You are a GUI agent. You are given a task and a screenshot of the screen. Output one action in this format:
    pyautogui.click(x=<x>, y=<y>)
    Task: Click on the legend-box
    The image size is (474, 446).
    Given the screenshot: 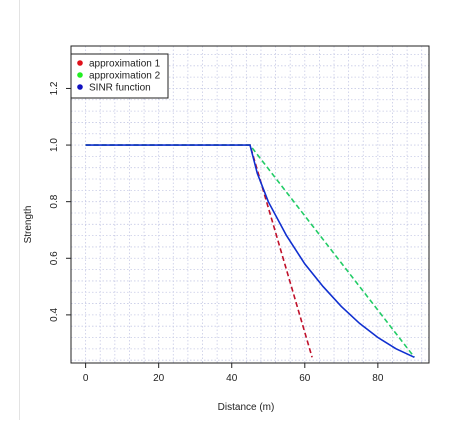 What is the action you would take?
    pyautogui.click(x=119, y=76)
    